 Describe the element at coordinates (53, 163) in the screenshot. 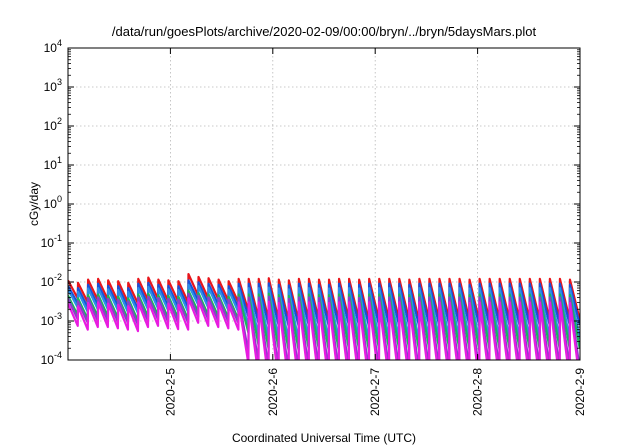

I see `y-tick-label: 10¹` at that location.